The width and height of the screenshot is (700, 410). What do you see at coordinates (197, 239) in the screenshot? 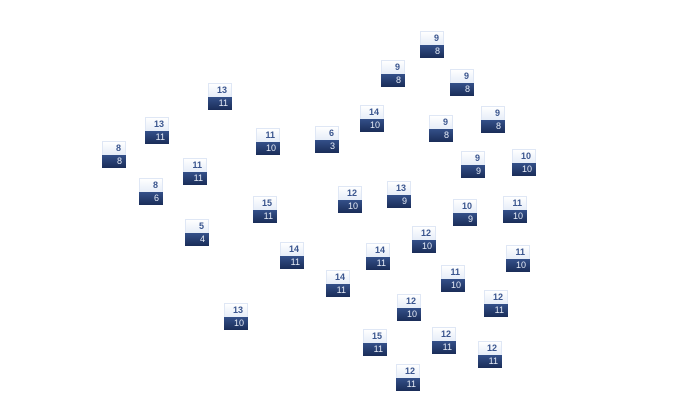
I see `tile-bottom-value: 4` at bounding box center [197, 239].